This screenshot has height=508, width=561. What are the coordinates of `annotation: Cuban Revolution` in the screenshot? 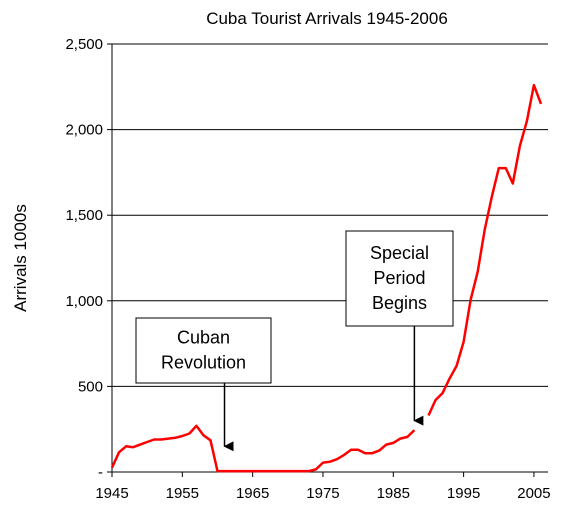 It's located at (203, 384).